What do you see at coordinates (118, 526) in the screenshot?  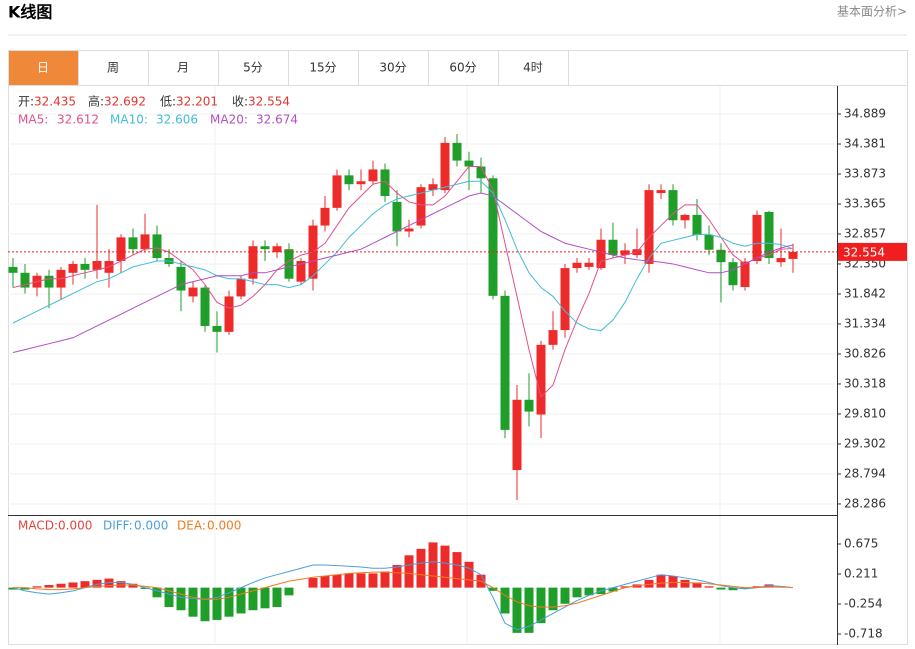 I see `legend-name: DIFF:` at bounding box center [118, 526].